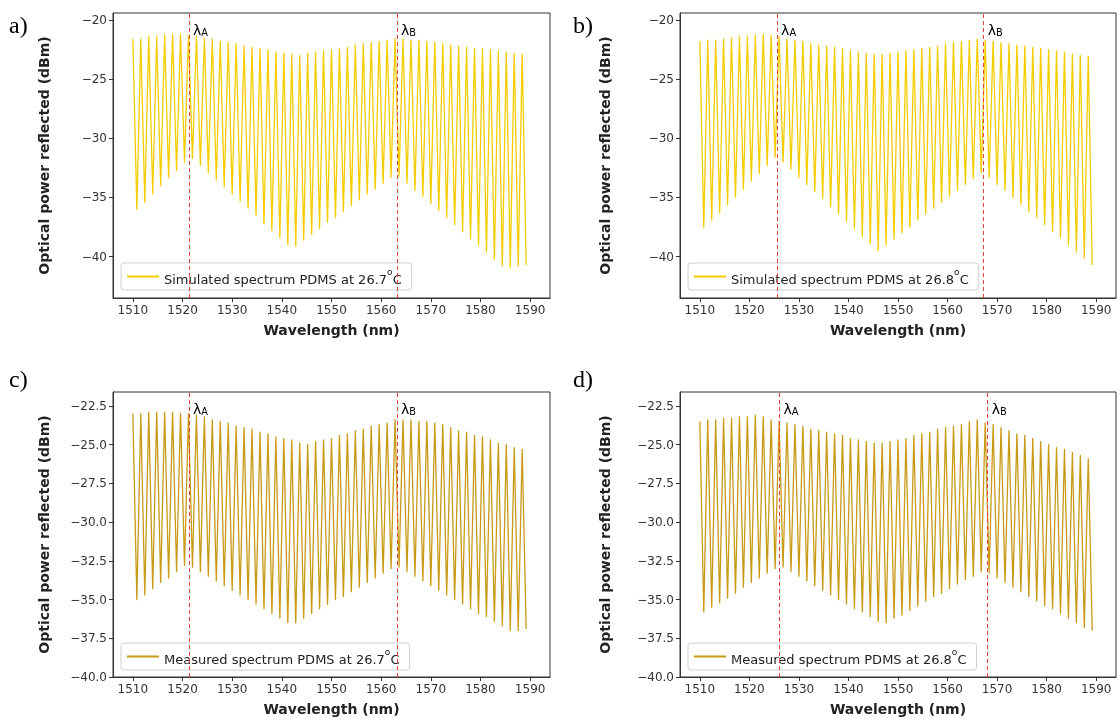 The image size is (1120, 721). Describe the element at coordinates (18, 25) in the screenshot. I see `chart-title: a)` at that location.